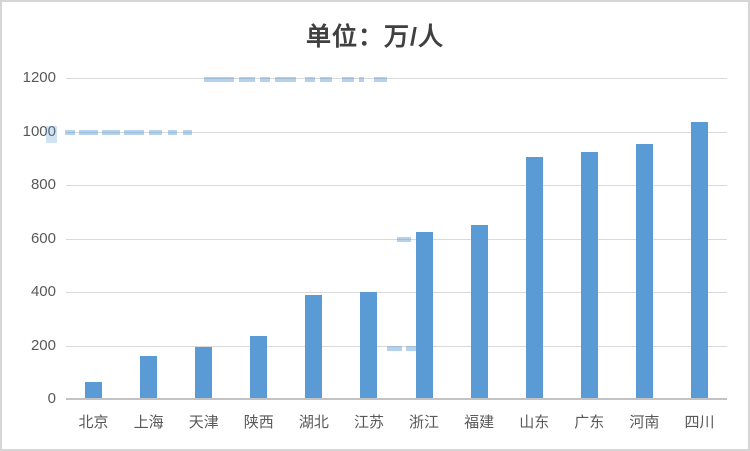  Describe the element at coordinates (258, 422) in the screenshot. I see `x-tick-label-陕西: 陕西` at that location.